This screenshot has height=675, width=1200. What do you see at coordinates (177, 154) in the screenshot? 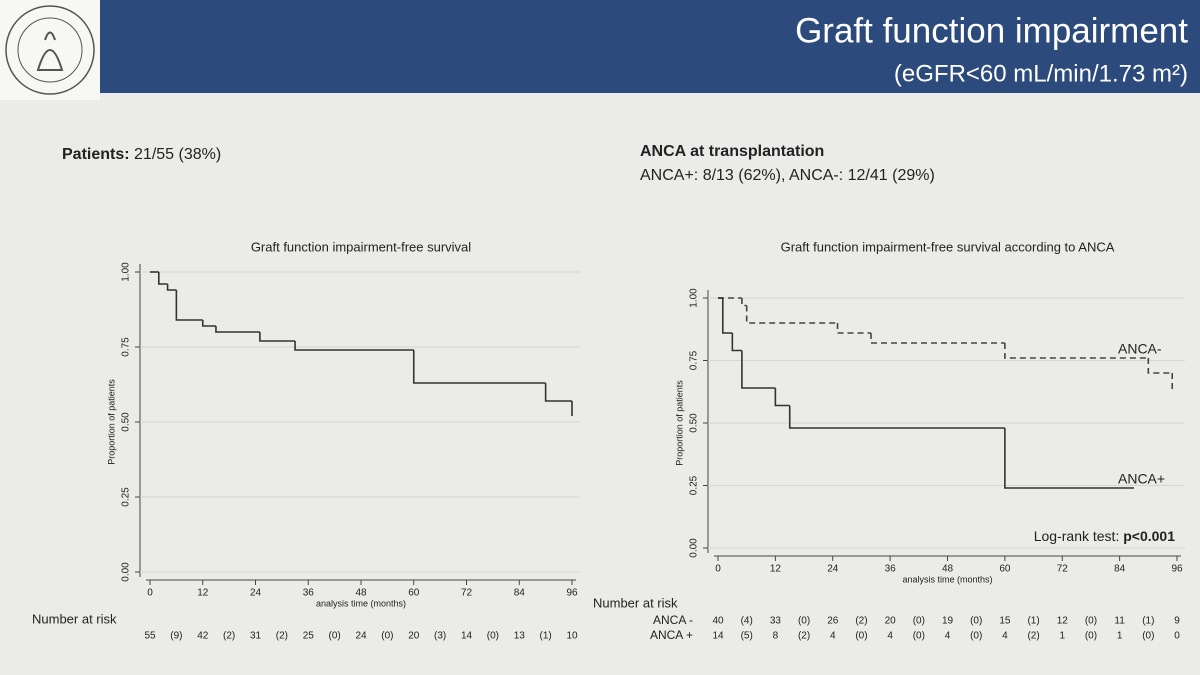
I see `patients-value: 21/55 (38%)` at bounding box center [177, 154].